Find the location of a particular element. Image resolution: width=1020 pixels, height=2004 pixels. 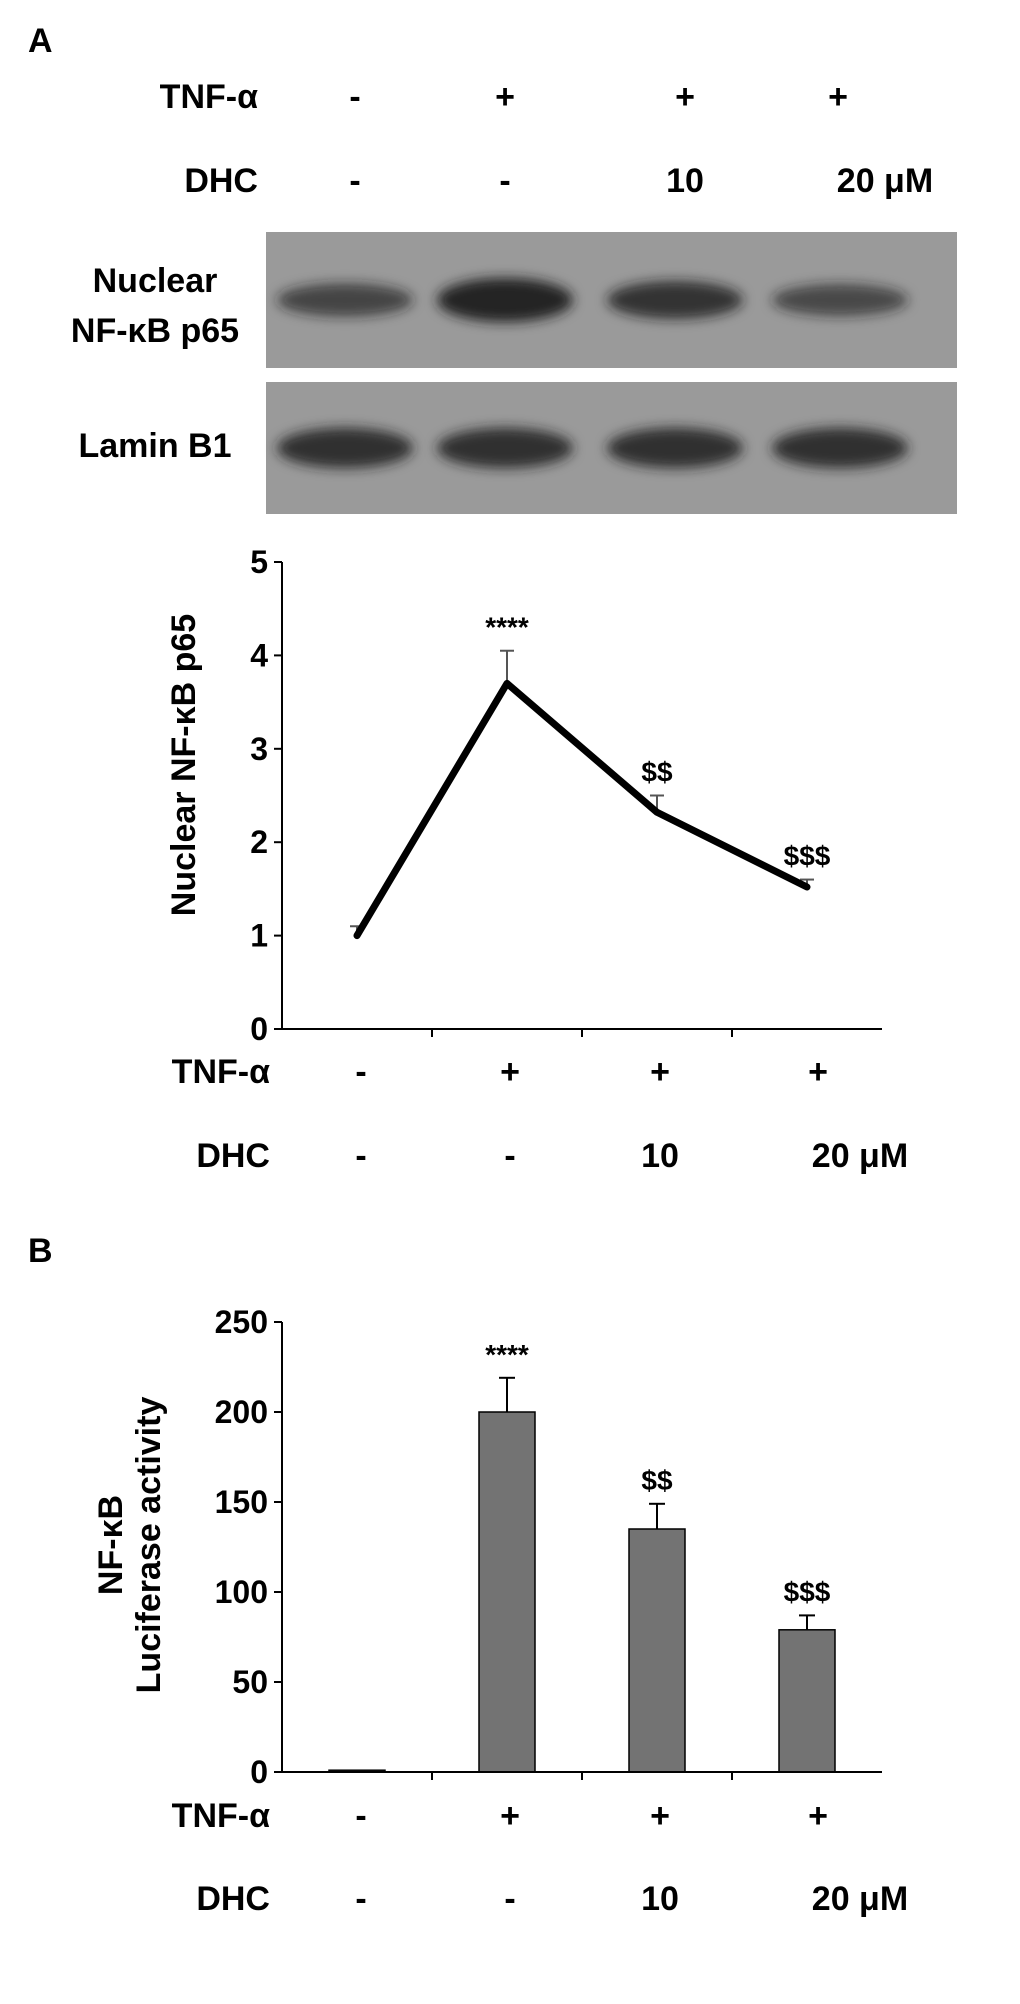

b-bottom-dhc-value: 10 is located at coordinates (660, 1899).